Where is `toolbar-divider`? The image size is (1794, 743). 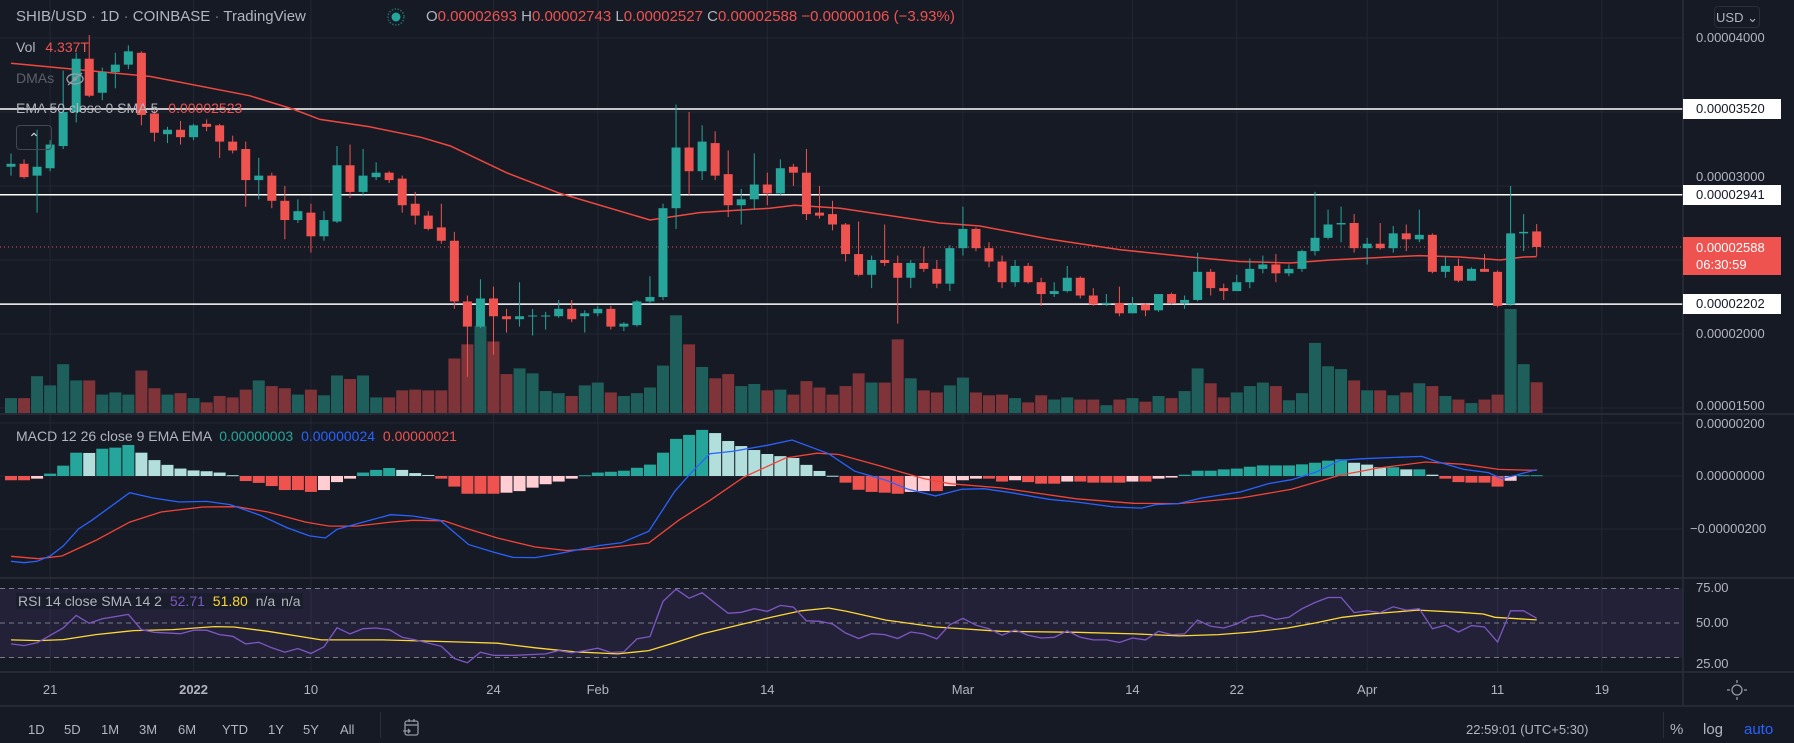 toolbar-divider is located at coordinates (380, 725).